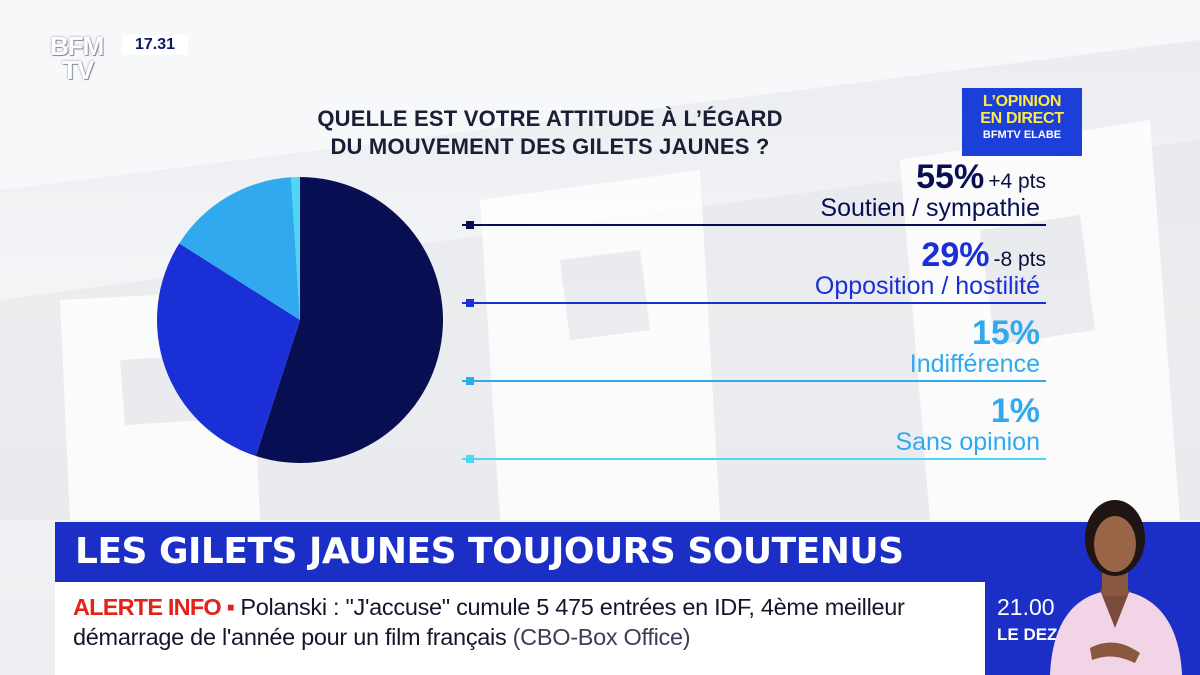 The image size is (1200, 675). What do you see at coordinates (1005, 333) in the screenshot?
I see `legend-percent: 15%` at bounding box center [1005, 333].